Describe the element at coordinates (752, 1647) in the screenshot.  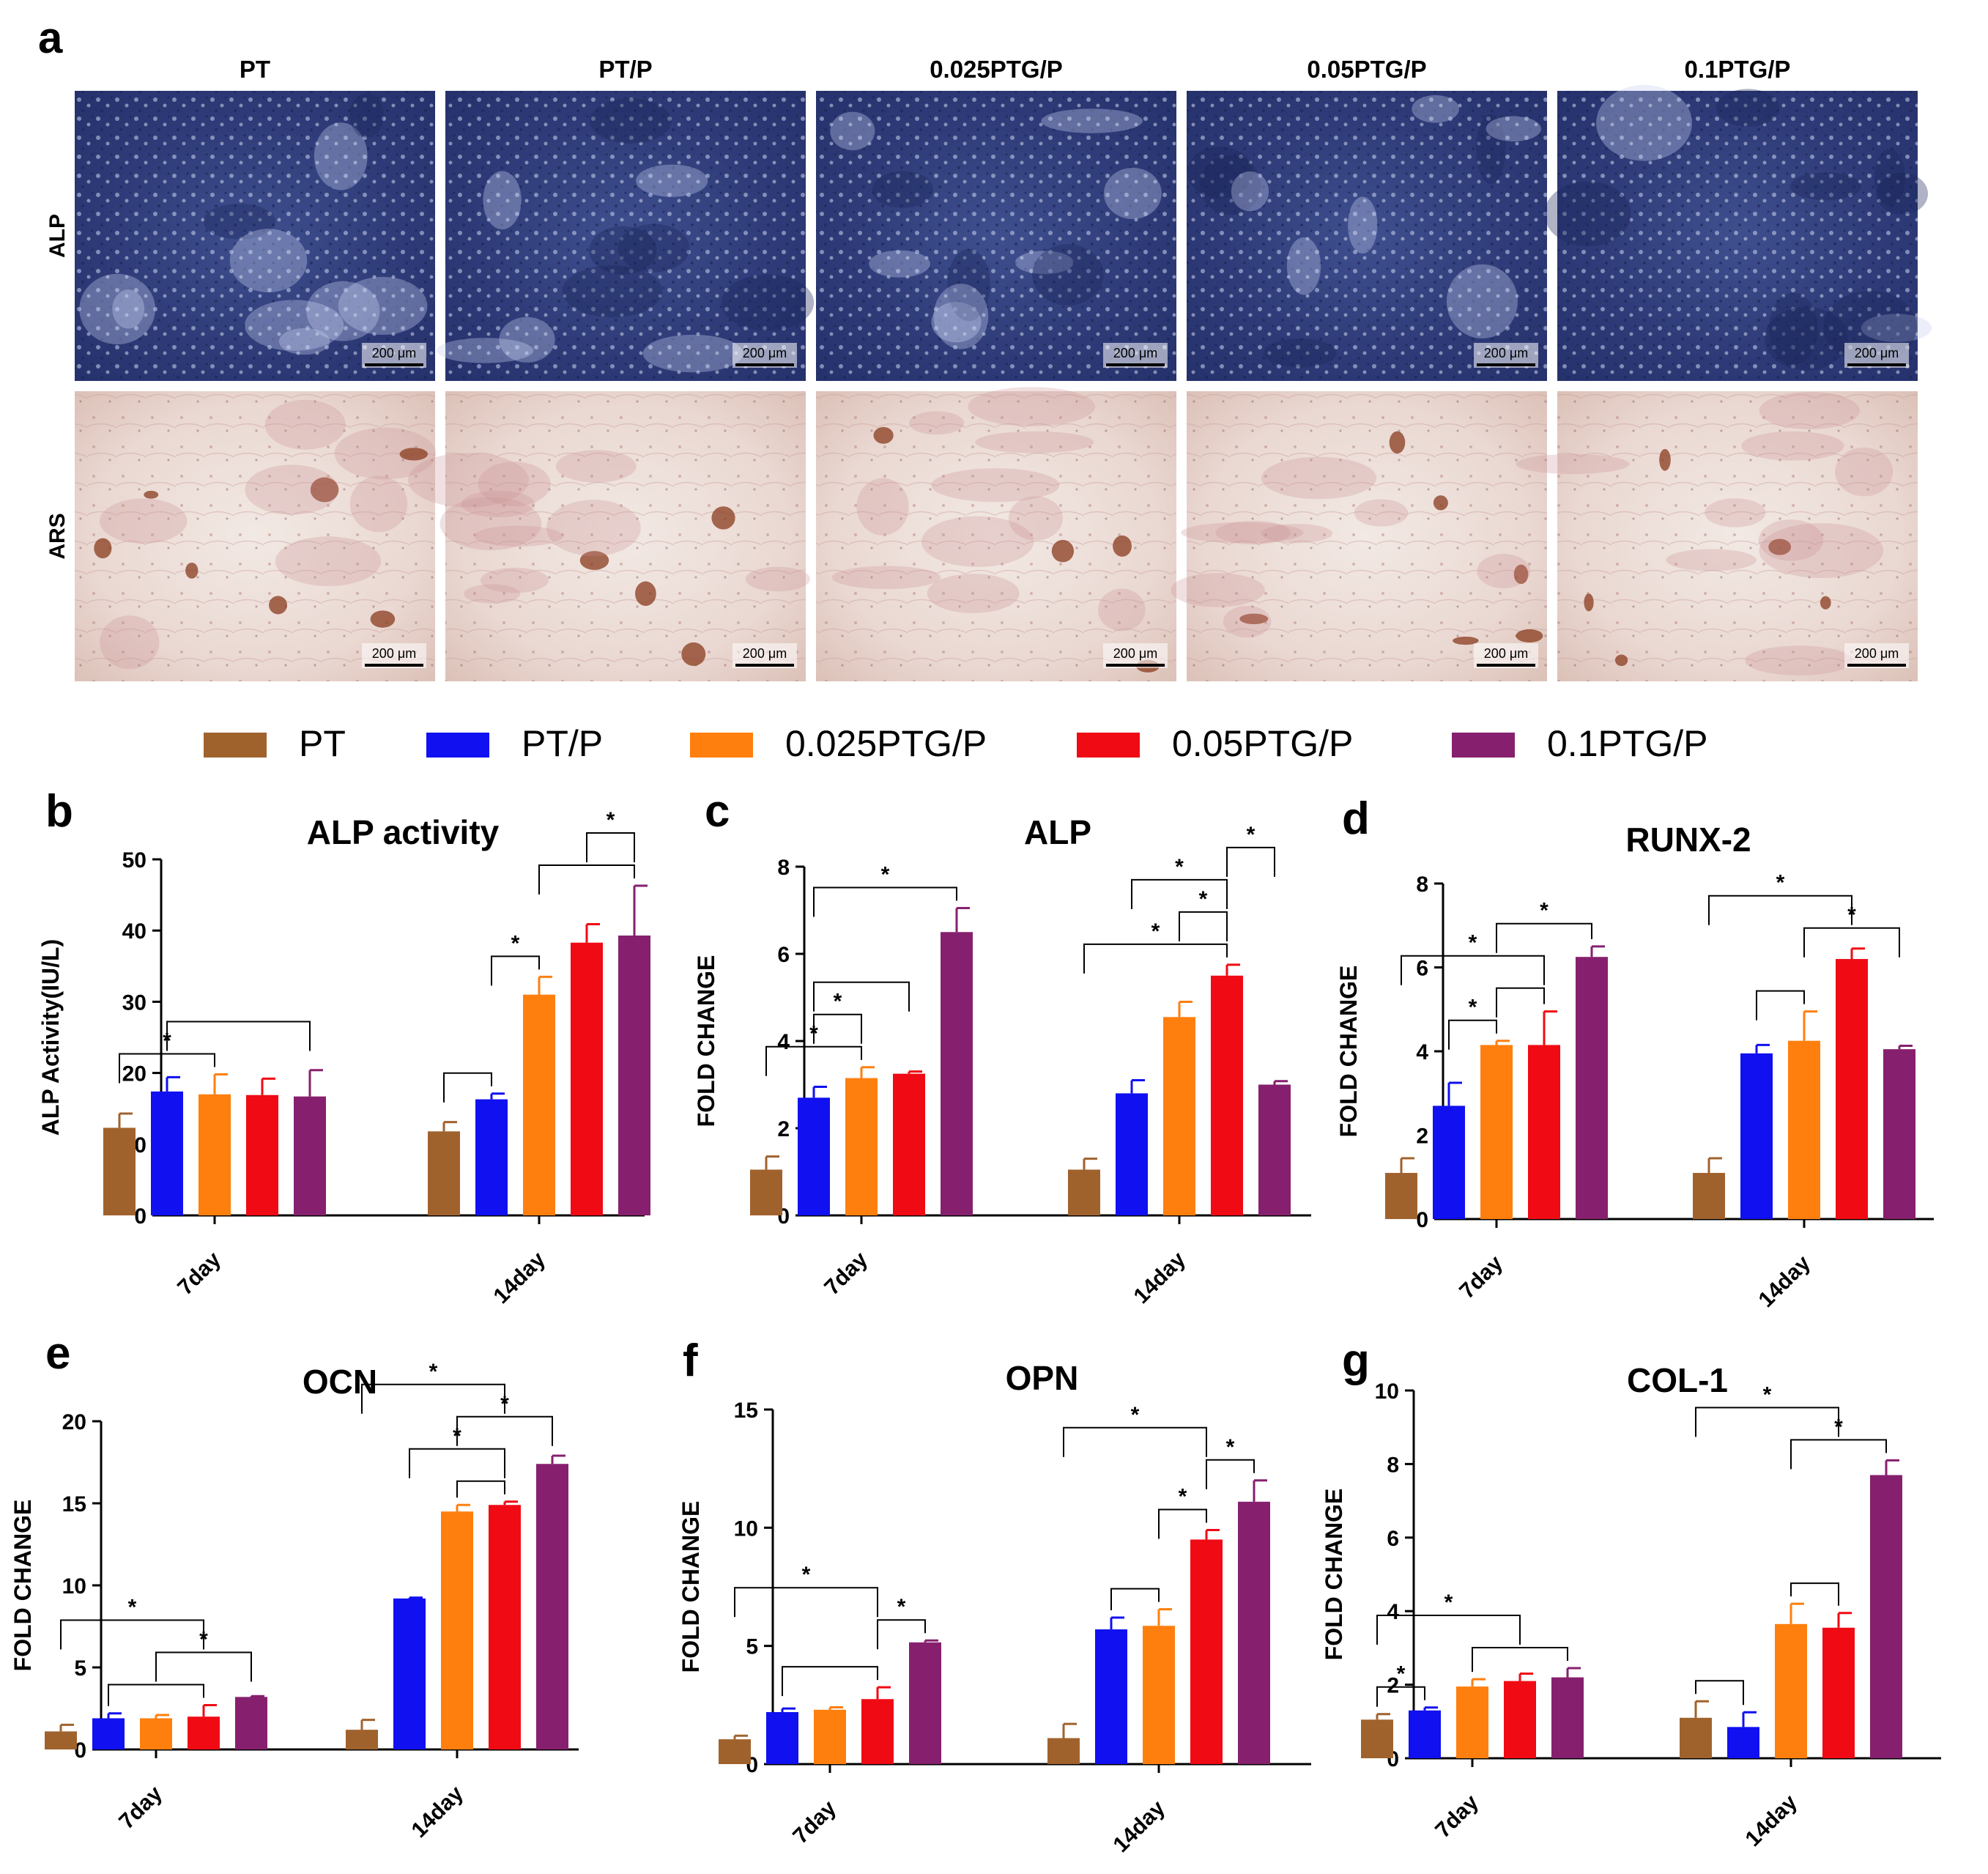
I see `y-tick-label: 5` at that location.